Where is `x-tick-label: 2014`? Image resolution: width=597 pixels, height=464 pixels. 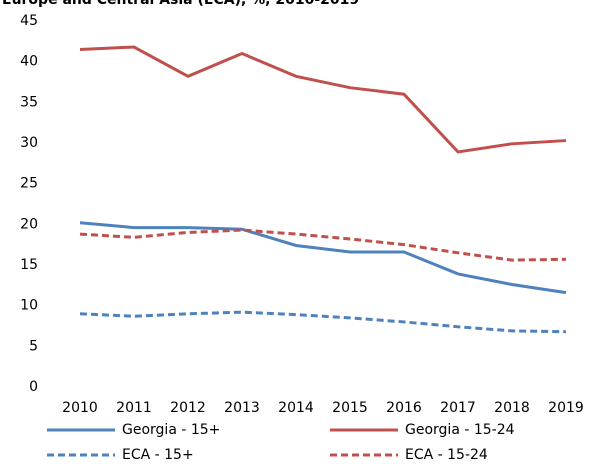 x-tick-label: 2014 is located at coordinates (296, 408).